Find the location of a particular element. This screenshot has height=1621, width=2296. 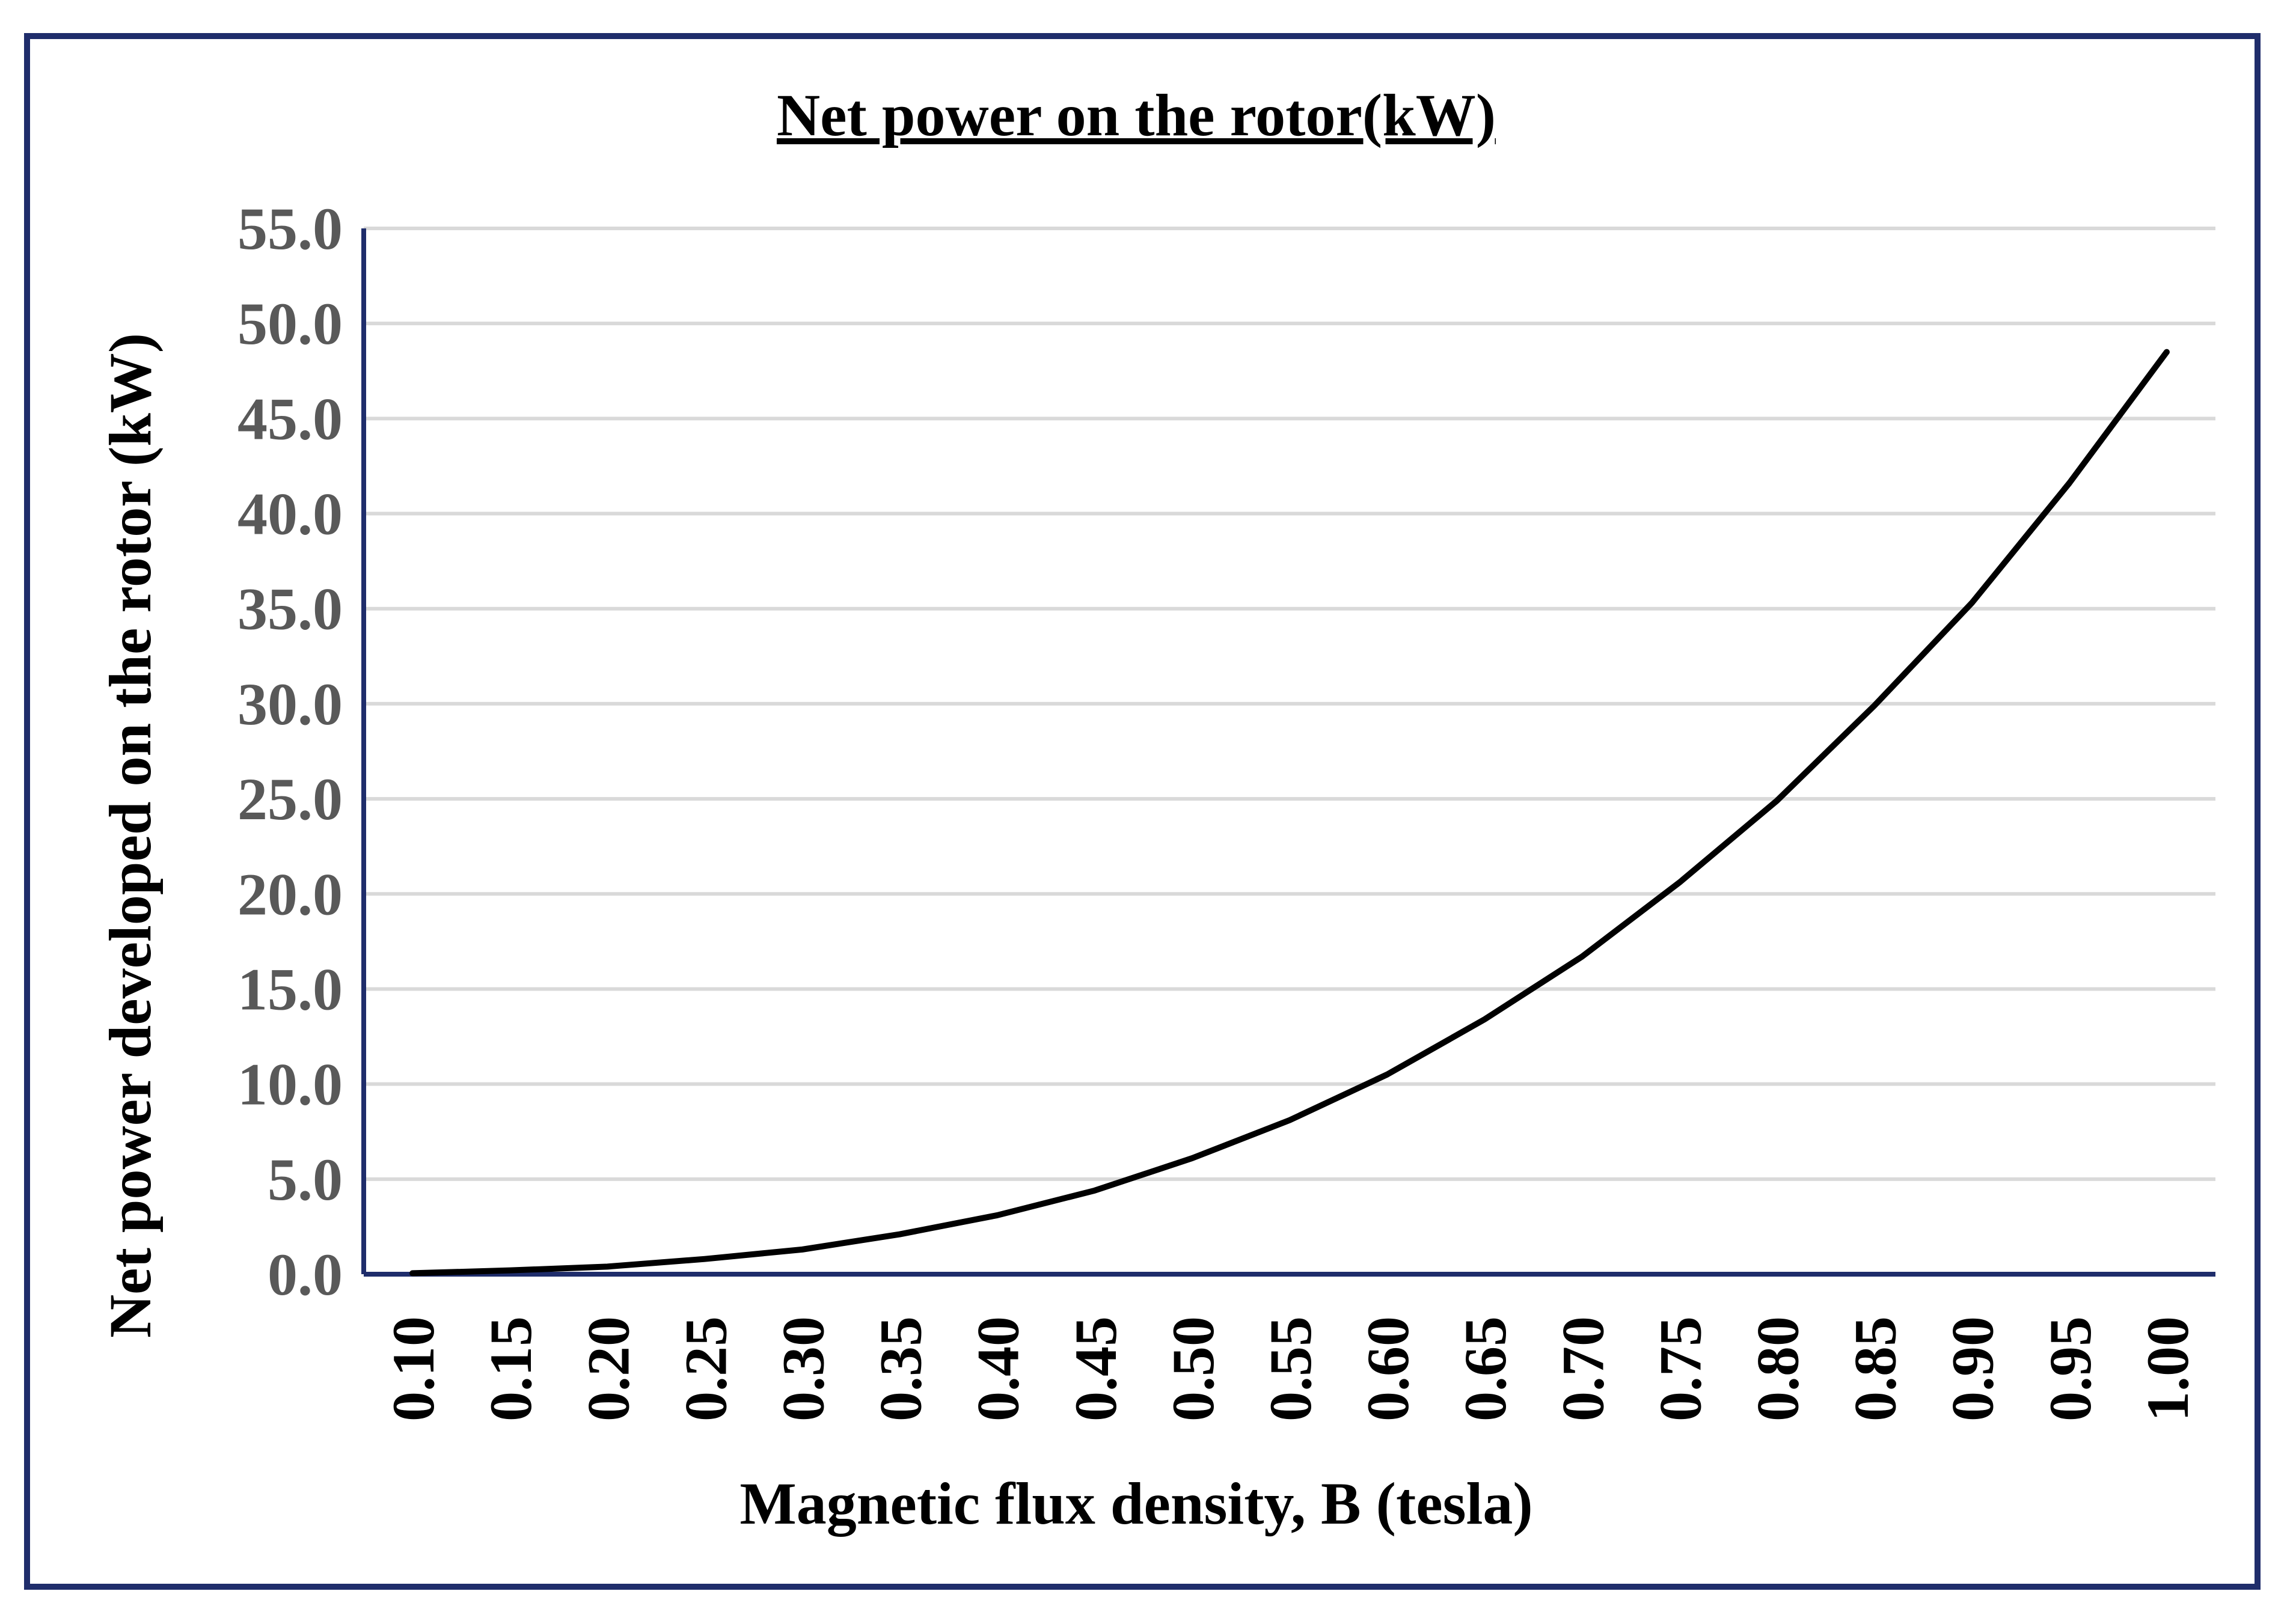

x-tick-label: 0.90 is located at coordinates (1972, 1368).